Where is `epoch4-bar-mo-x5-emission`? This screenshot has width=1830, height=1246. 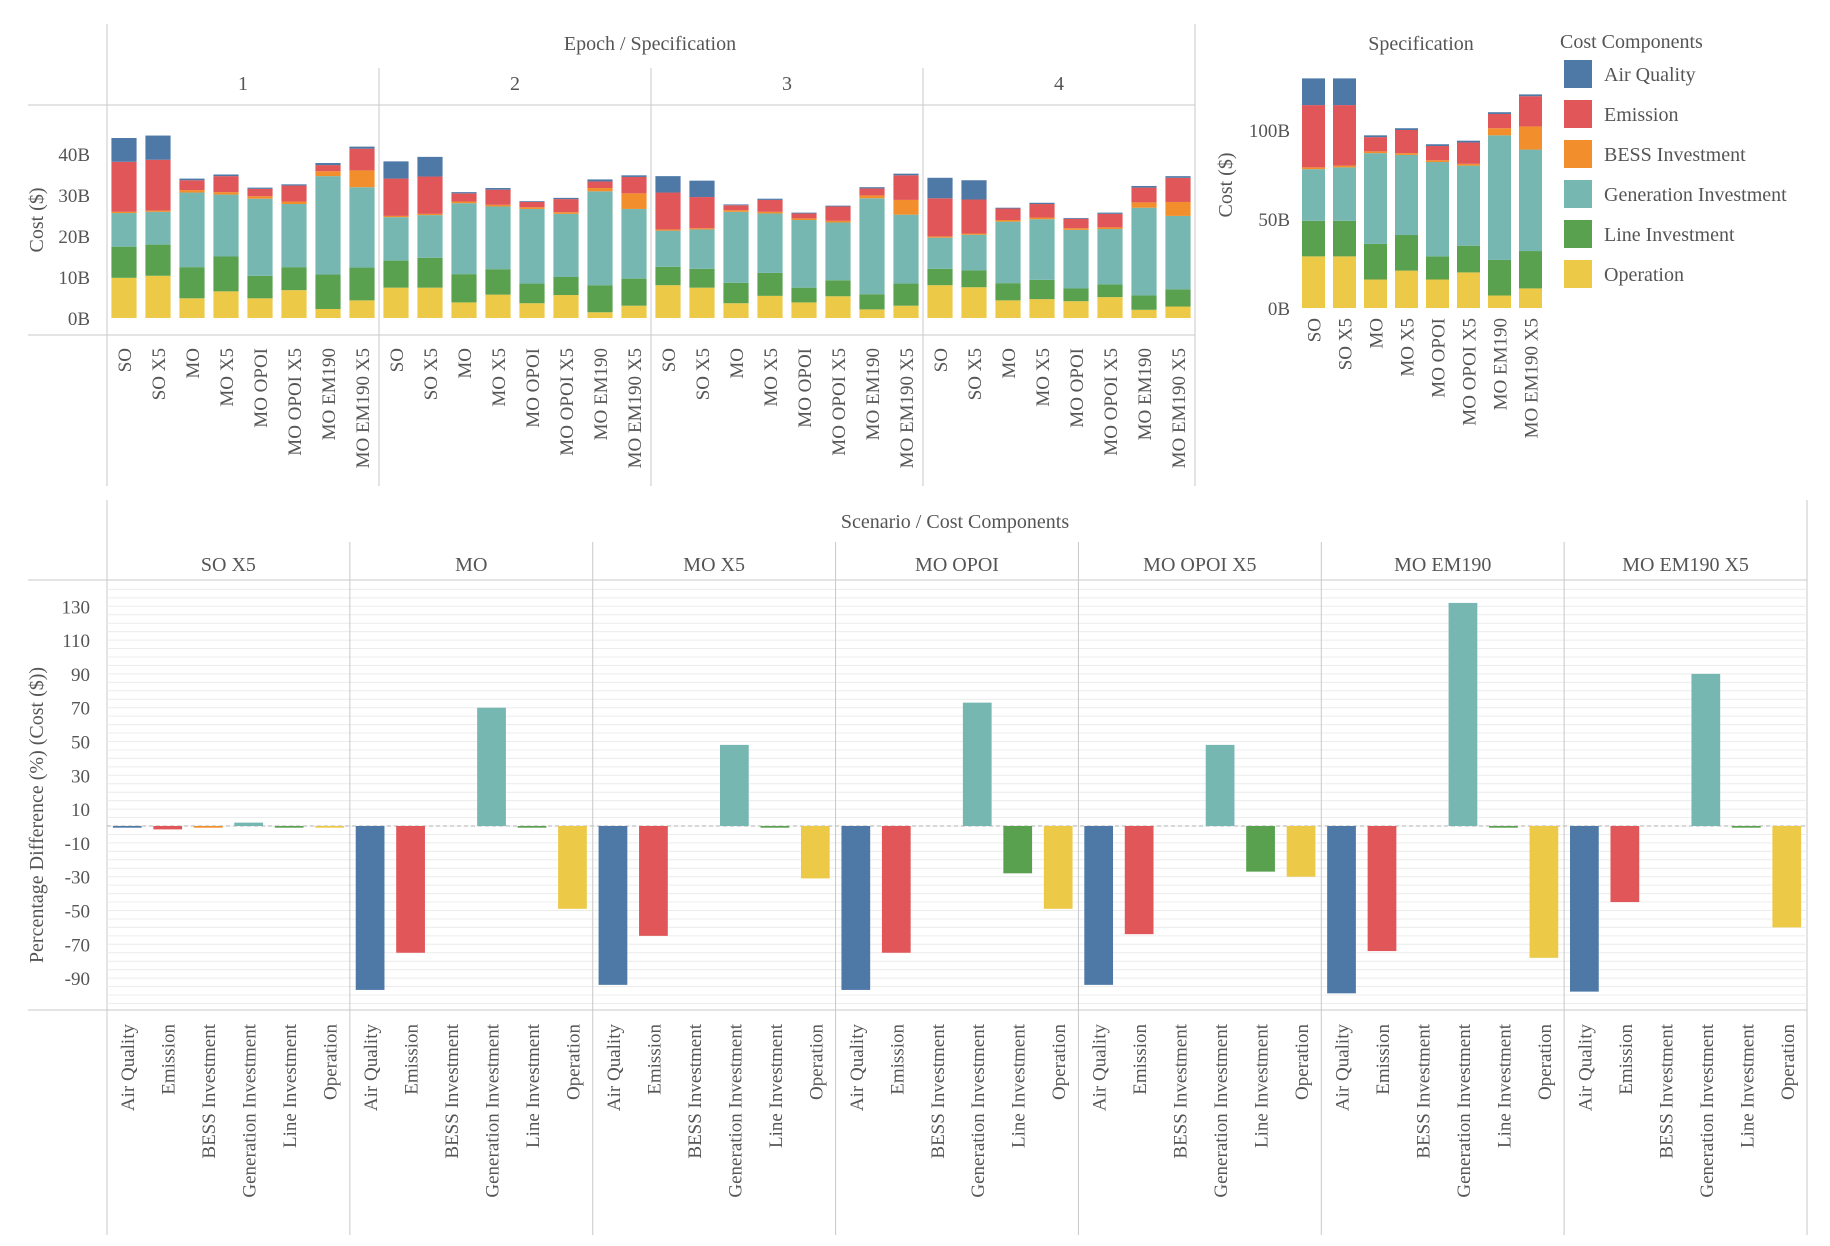
epoch4-bar-mo-x5-emission is located at coordinates (1042, 211).